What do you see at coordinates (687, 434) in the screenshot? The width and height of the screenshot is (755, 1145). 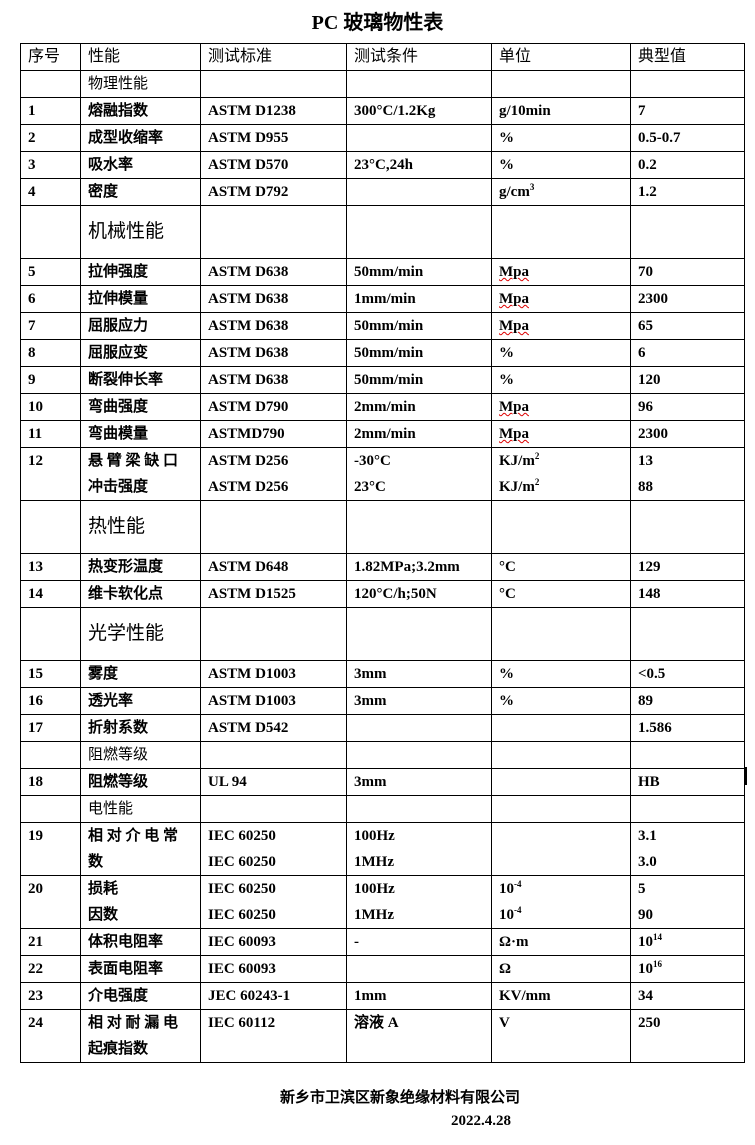 I see `cell-typical-value: 2300` at bounding box center [687, 434].